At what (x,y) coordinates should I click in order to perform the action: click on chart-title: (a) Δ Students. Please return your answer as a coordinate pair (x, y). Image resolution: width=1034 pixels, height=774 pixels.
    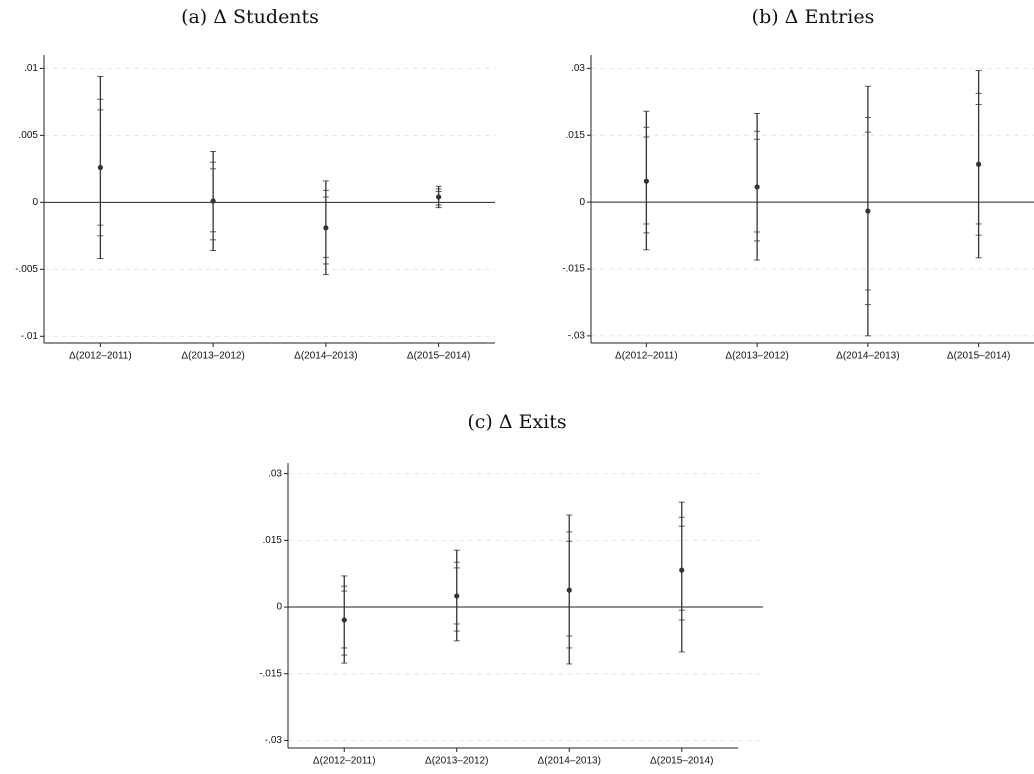
    Looking at the image, I should click on (250, 17).